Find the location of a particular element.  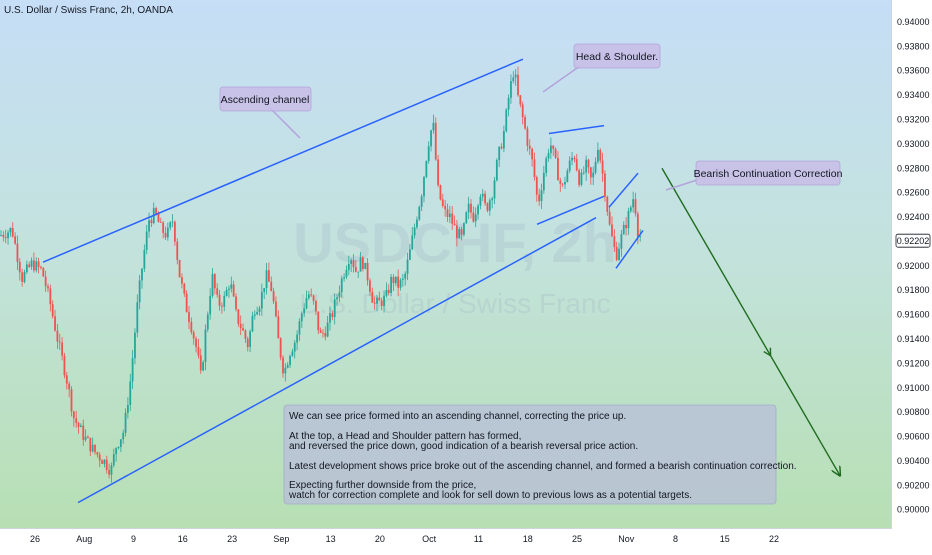

callout-bearish-continuation: Bearish Continuation Correction is located at coordinates (754, 175).